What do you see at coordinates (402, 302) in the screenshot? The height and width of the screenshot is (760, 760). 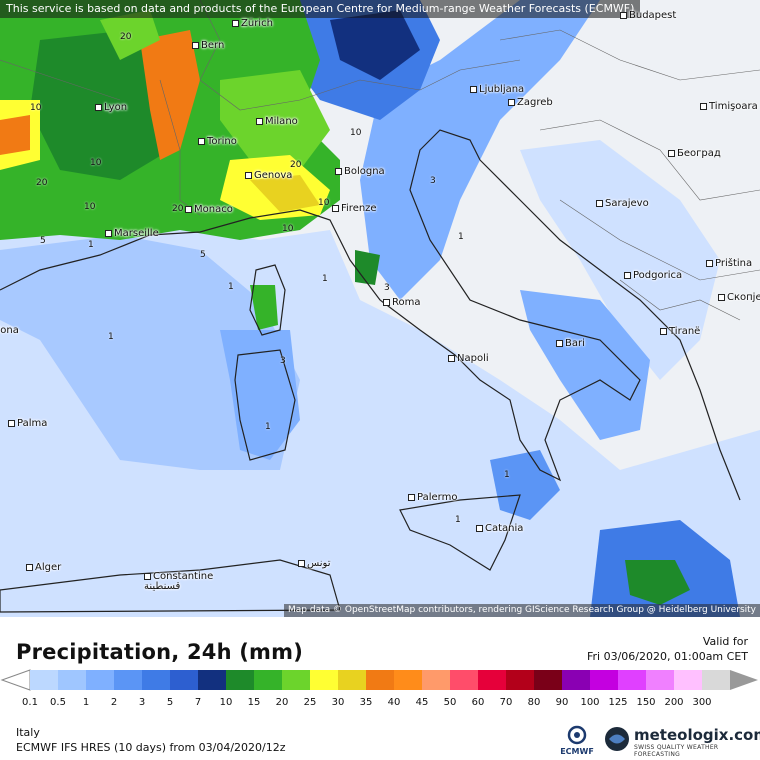 I see `city-label: Roma` at bounding box center [402, 302].